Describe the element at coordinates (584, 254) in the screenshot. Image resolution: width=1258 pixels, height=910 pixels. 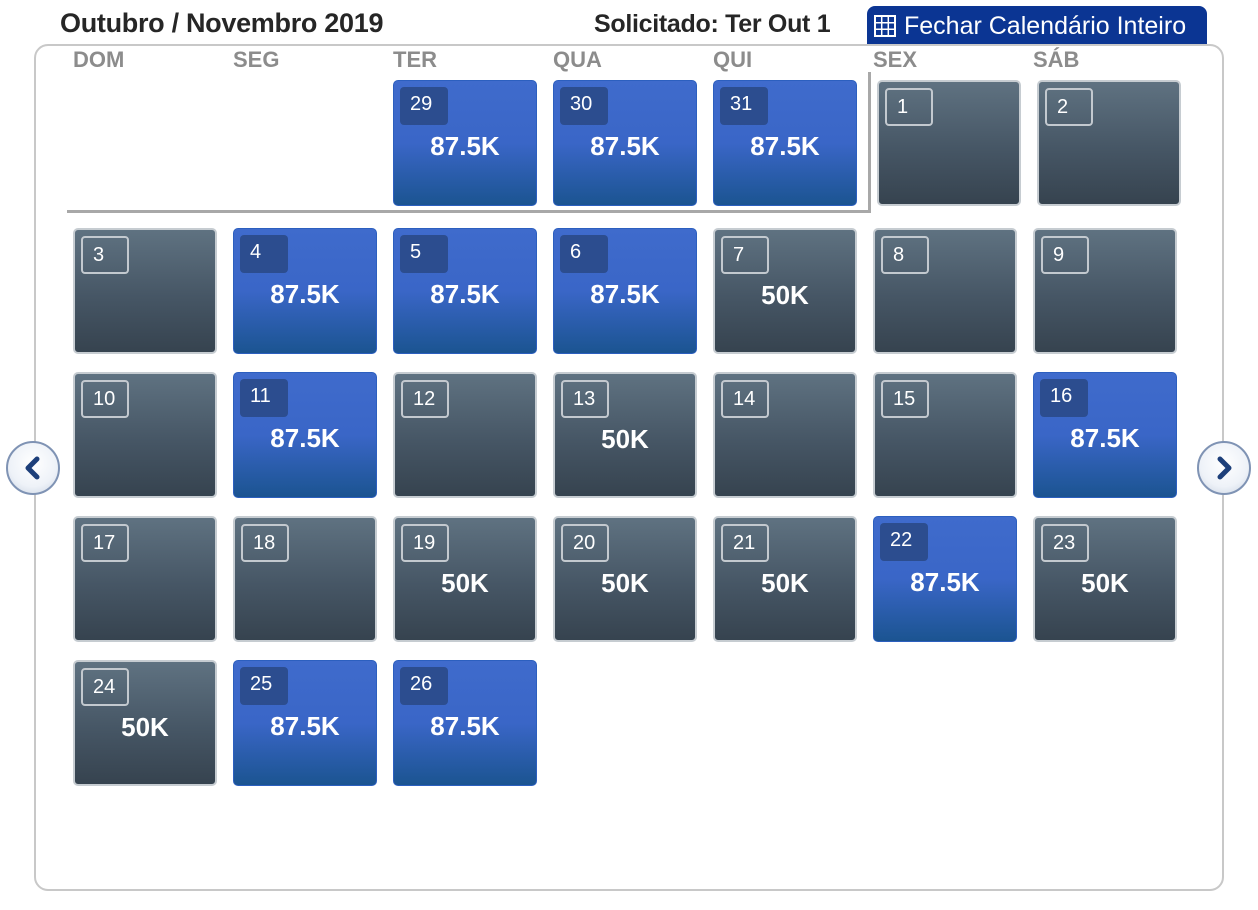
I see `day-number: 6` at that location.